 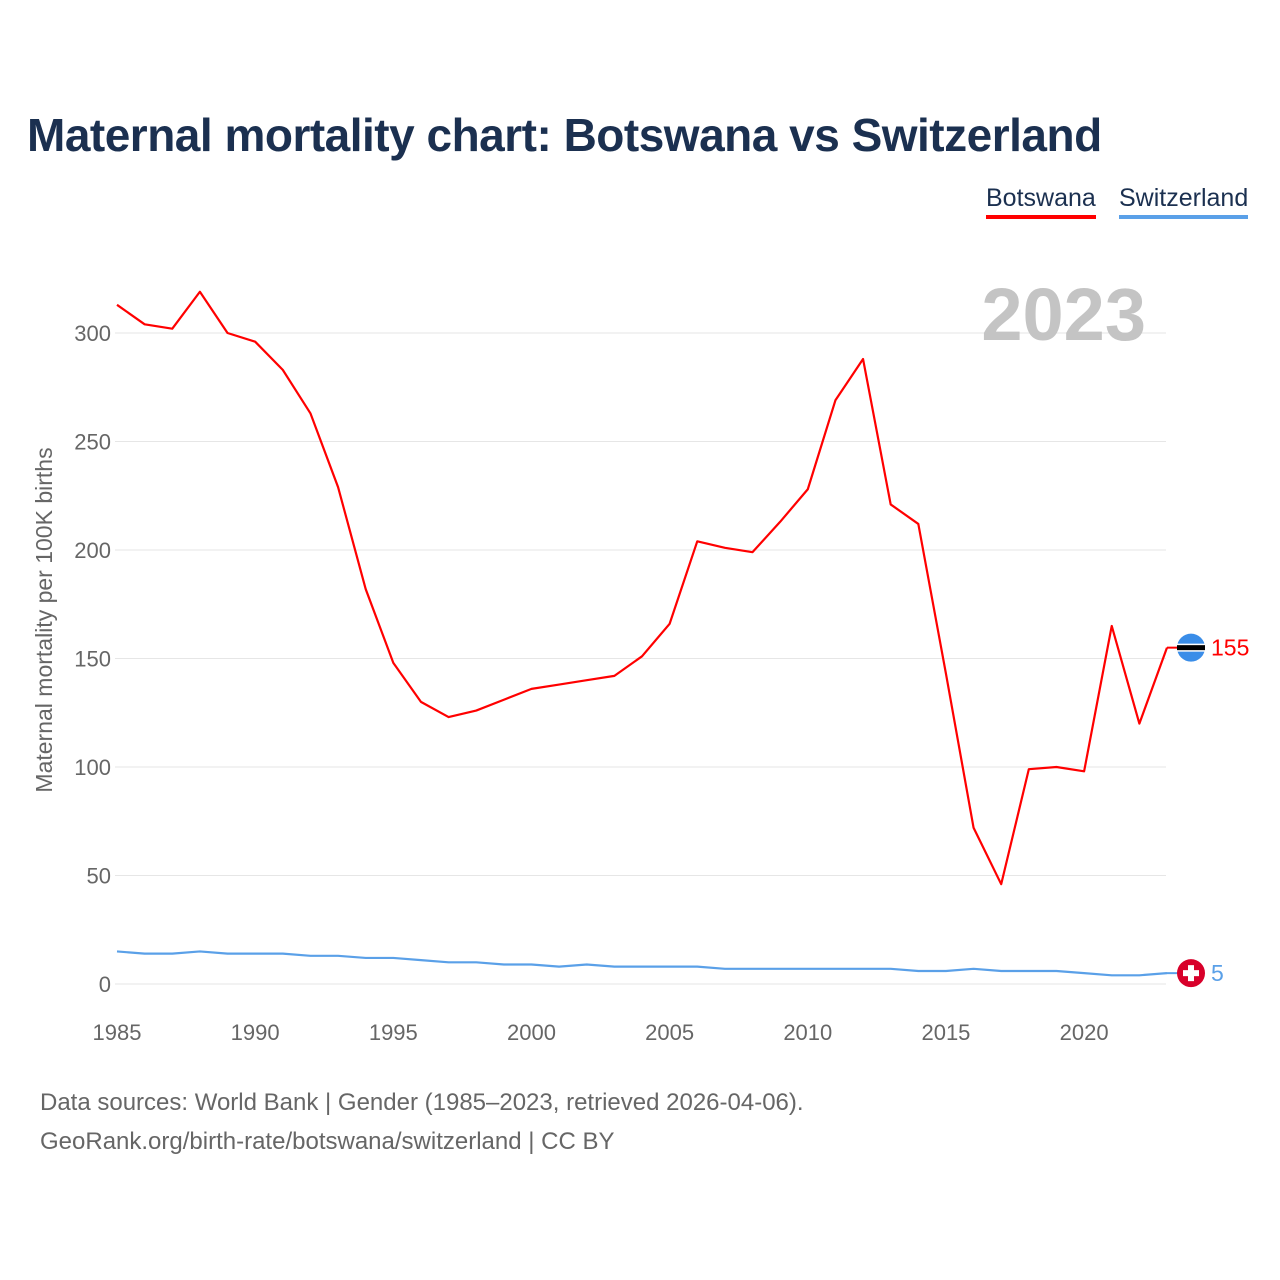 What do you see at coordinates (92, 659) in the screenshot?
I see `y-tick-label: 150` at bounding box center [92, 659].